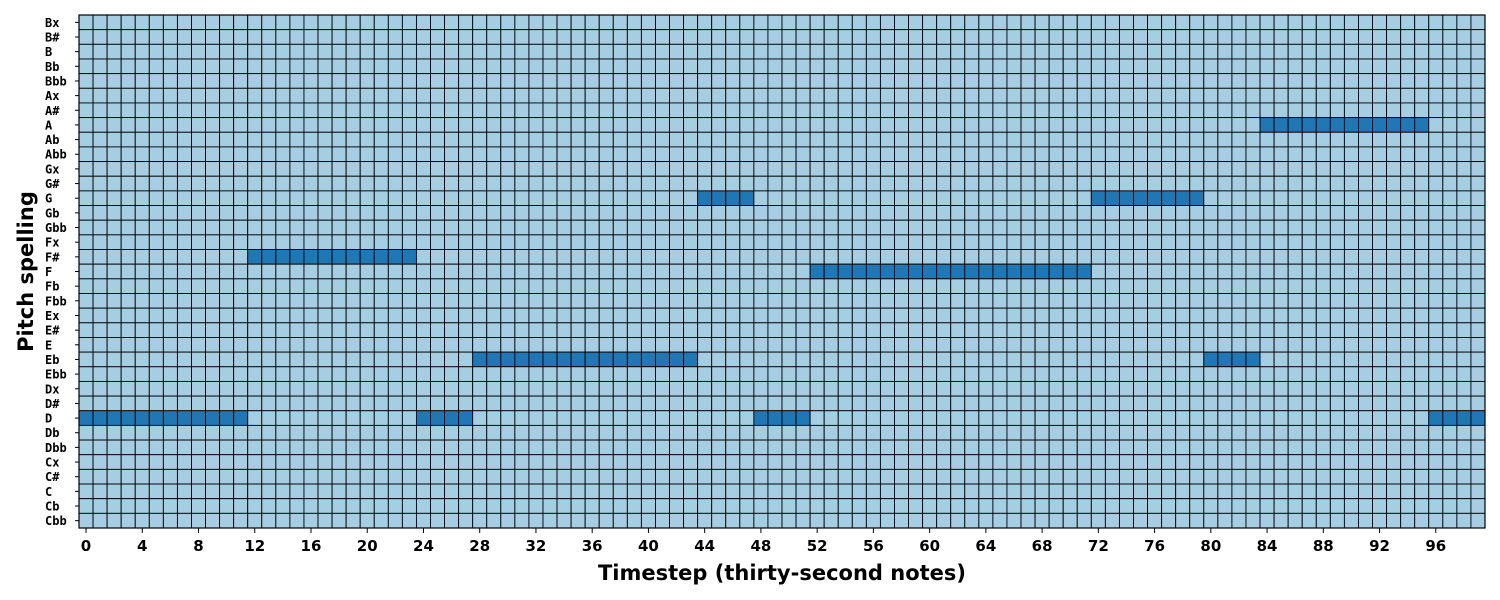 This screenshot has width=1500, height=600. I want to click on y-tick-label: Cb, so click(52, 507).